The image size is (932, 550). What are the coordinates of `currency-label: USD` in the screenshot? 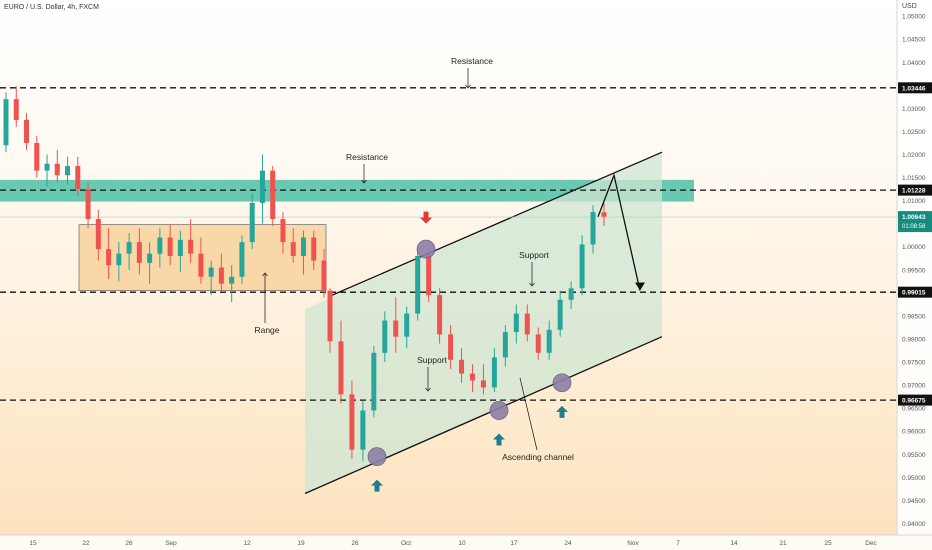 It's located at (909, 6).